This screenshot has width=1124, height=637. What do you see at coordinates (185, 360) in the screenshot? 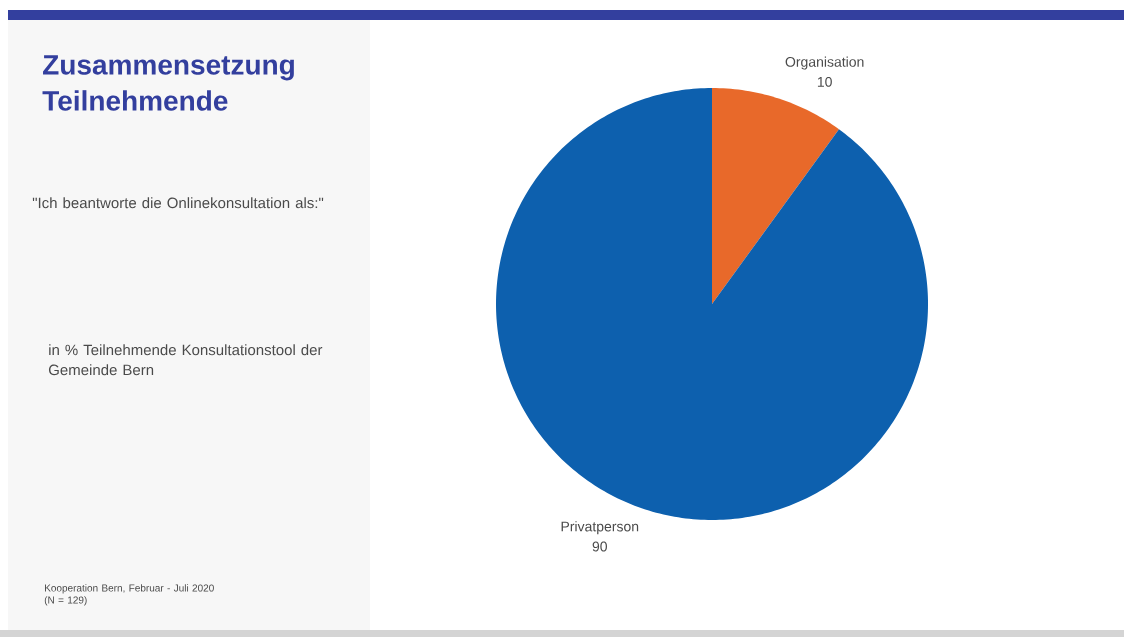
I see `text: in % Teilnehmende Konsultationstool der Gemeinde Bern` at bounding box center [185, 360].